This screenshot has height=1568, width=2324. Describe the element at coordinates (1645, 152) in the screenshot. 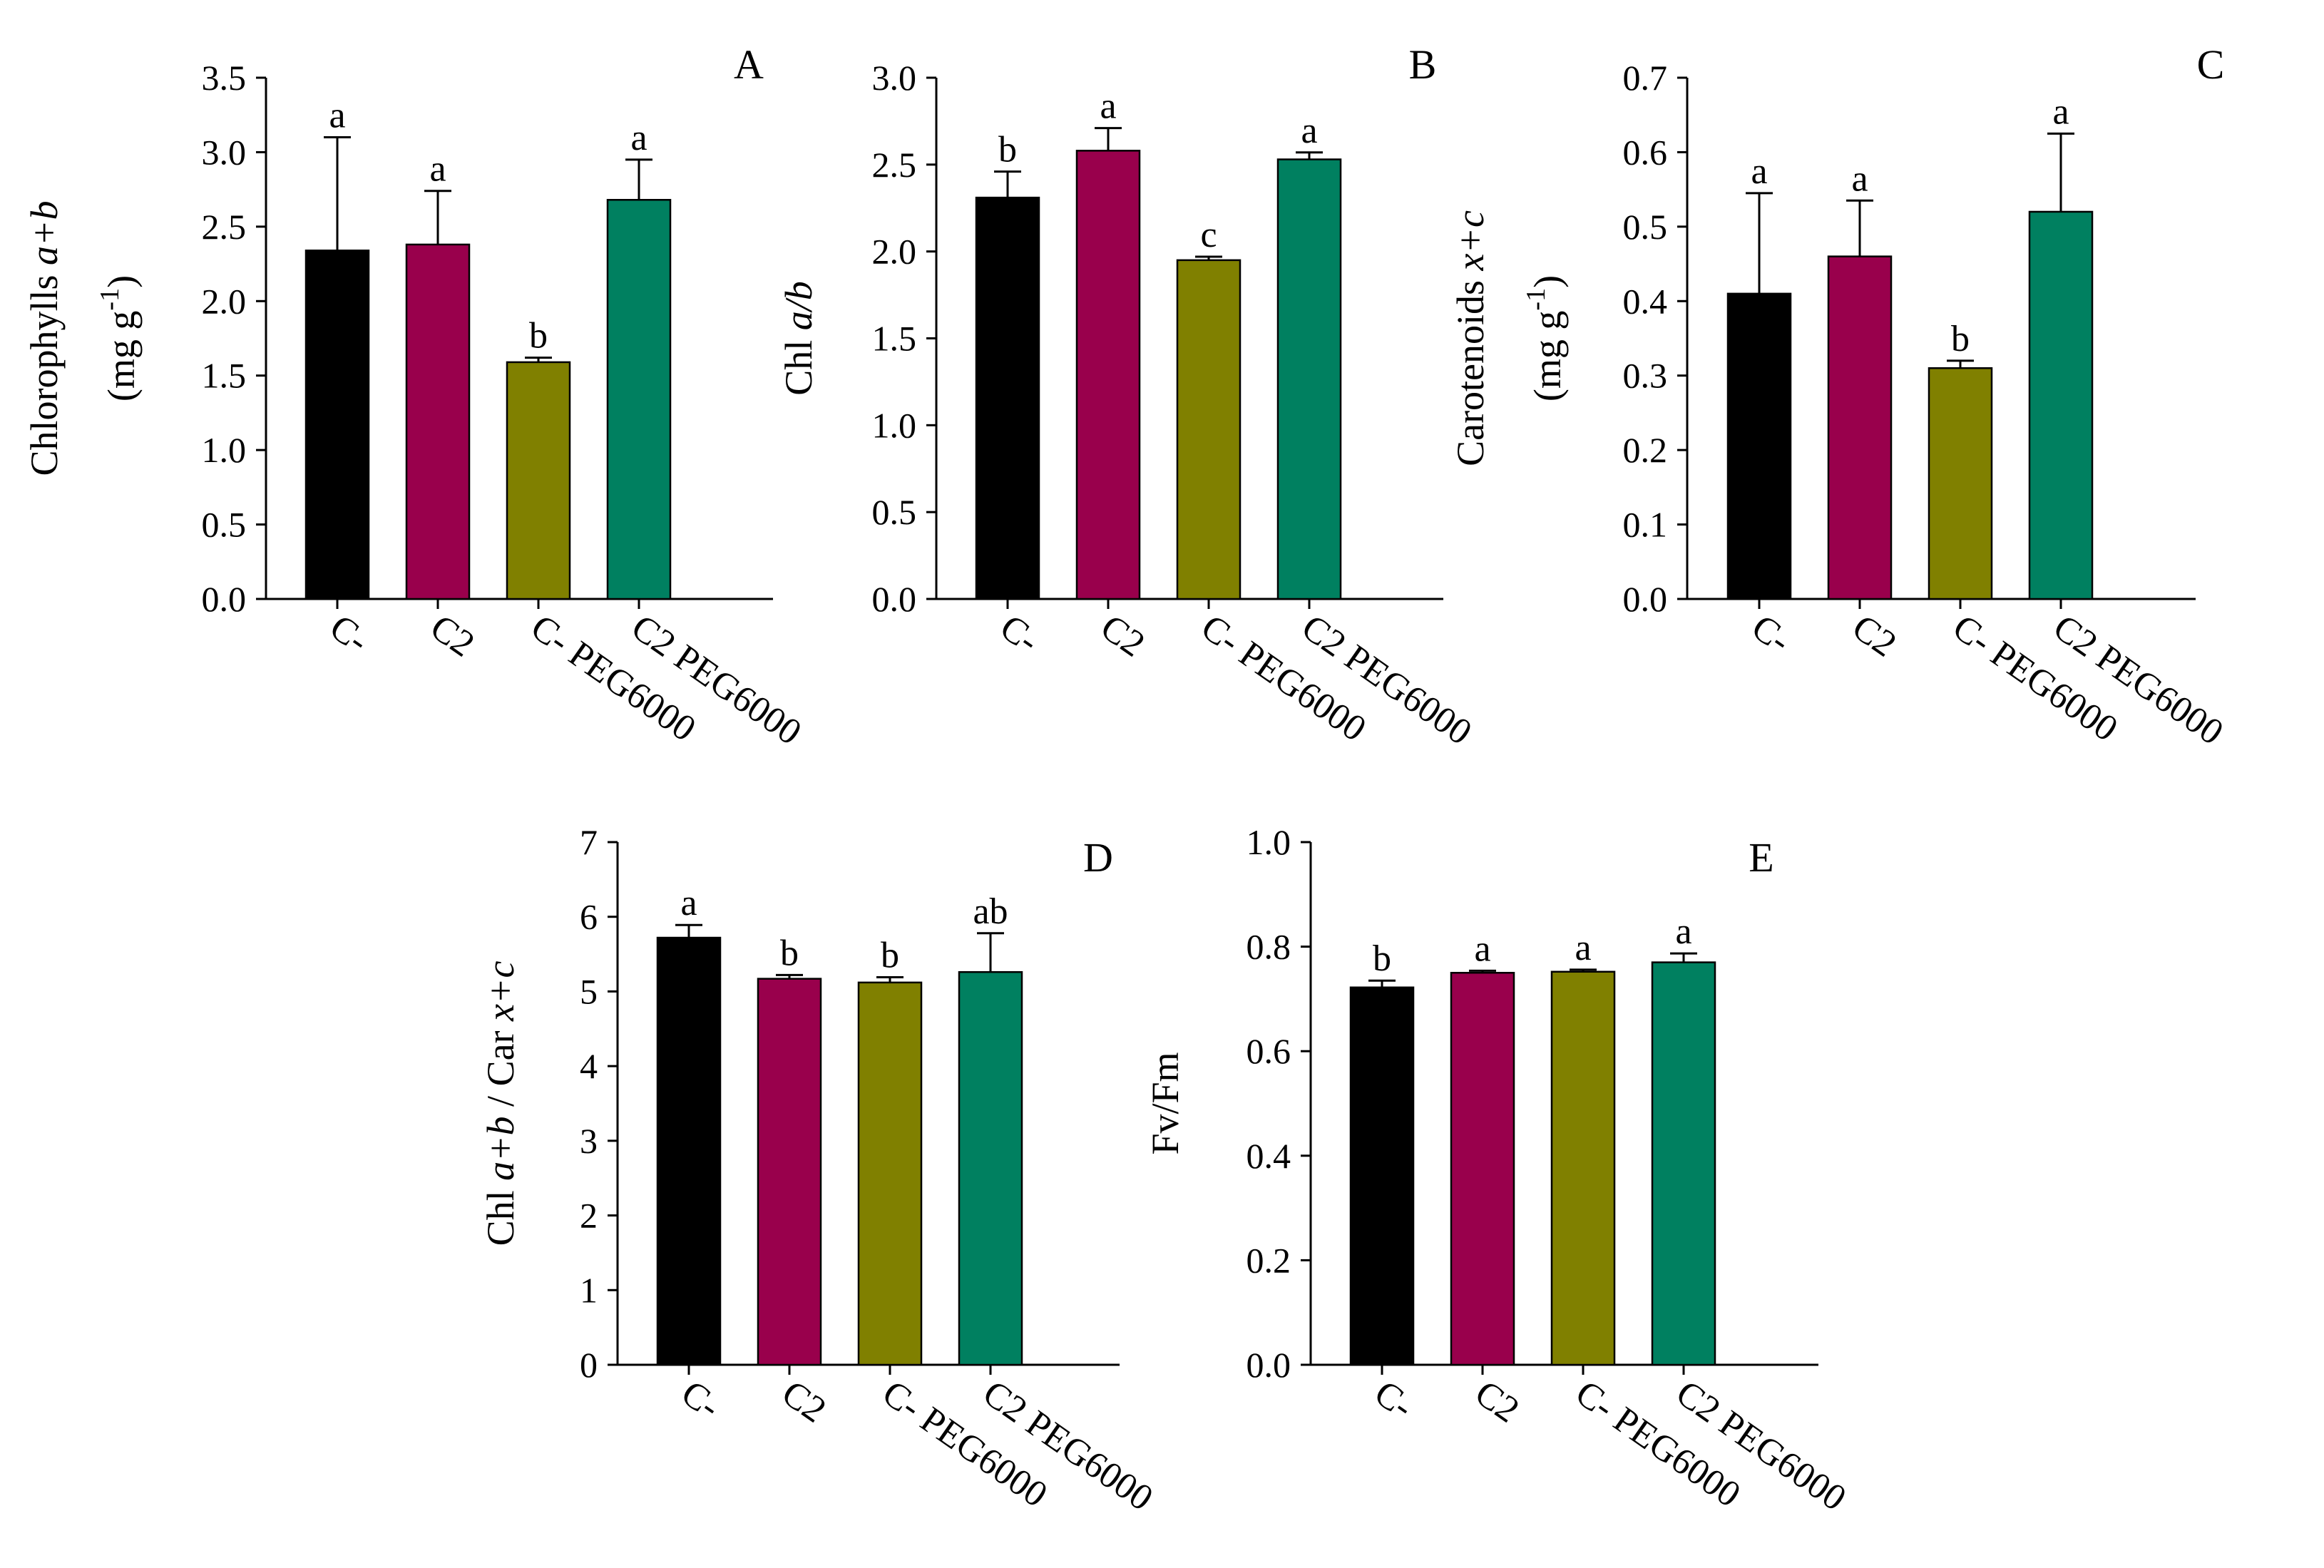

I see `panel-c-y-tick-label: 0.6` at that location.